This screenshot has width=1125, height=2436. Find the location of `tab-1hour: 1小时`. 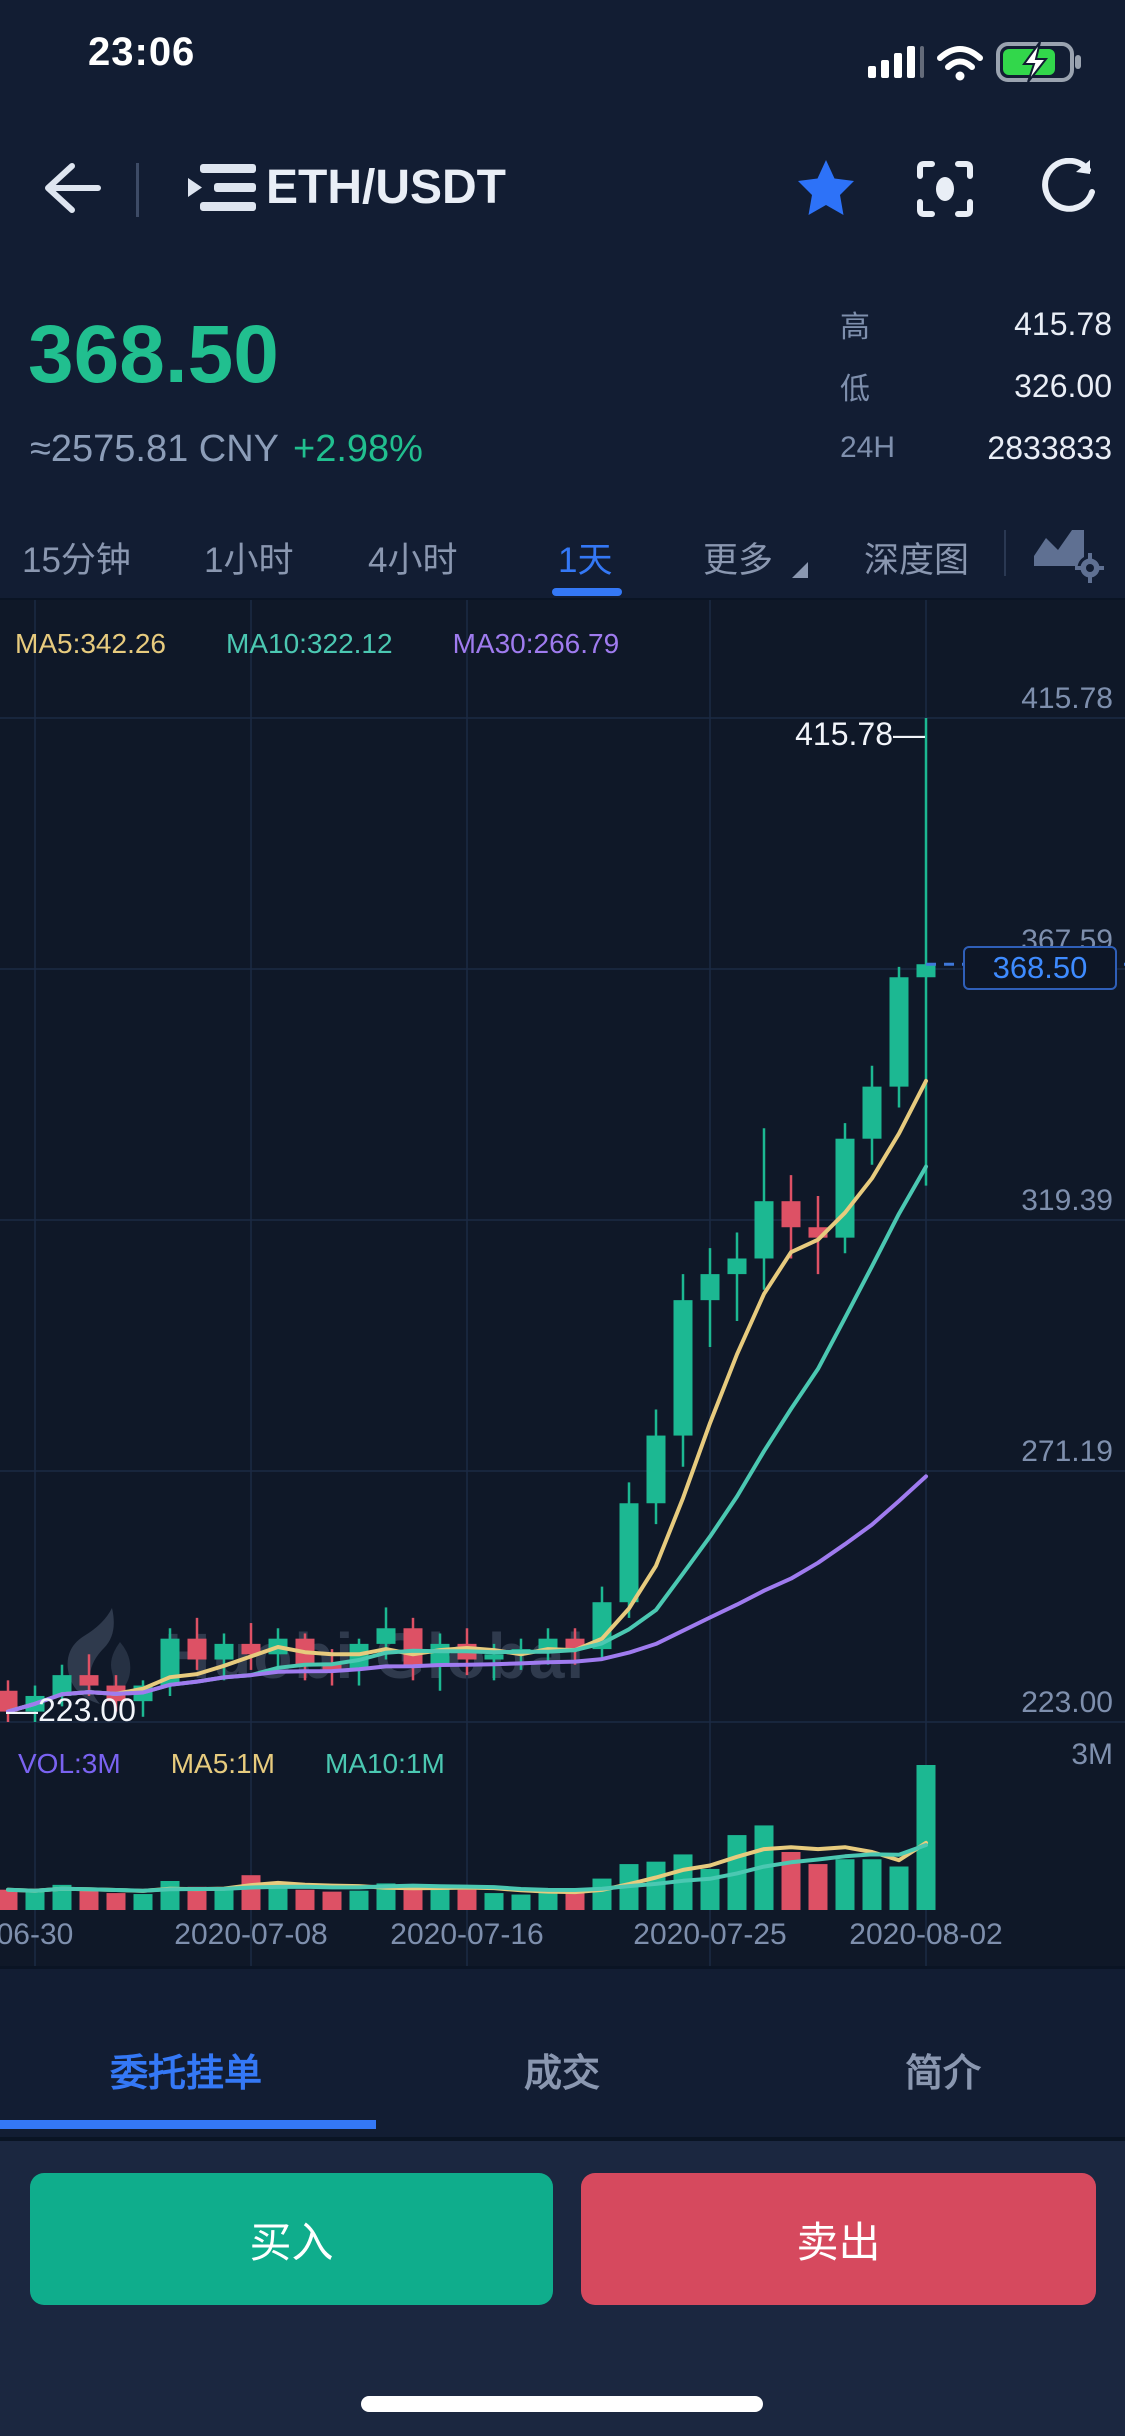

tab-1hour: 1小时 is located at coordinates (249, 560).